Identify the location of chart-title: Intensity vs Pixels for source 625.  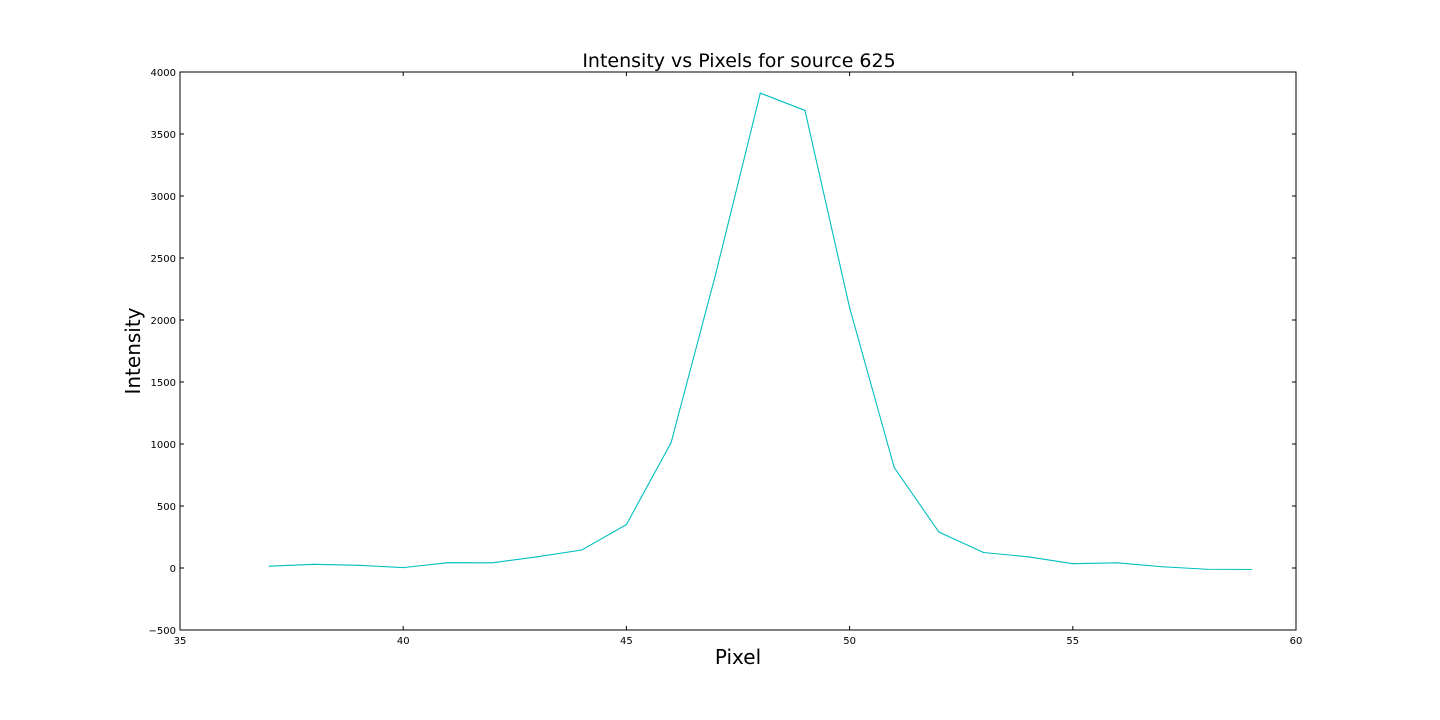
(738, 61).